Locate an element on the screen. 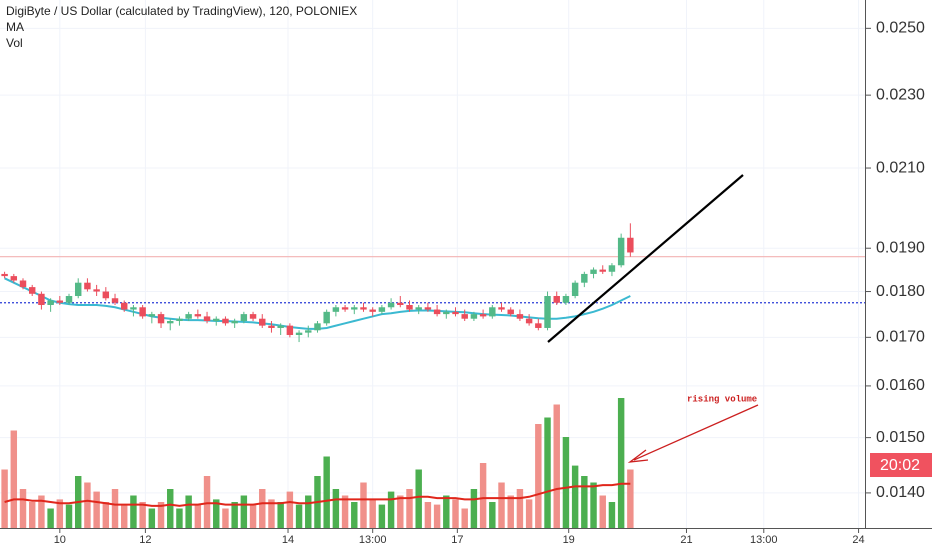  y-tick-label: 0.0170 is located at coordinates (900, 337).